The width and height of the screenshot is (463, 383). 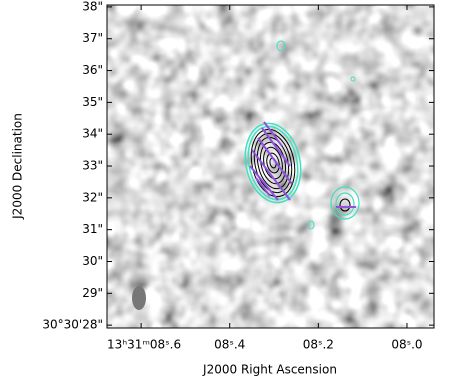 I want to click on x-axis-label: J2000 Right Ascension, so click(x=269, y=370).